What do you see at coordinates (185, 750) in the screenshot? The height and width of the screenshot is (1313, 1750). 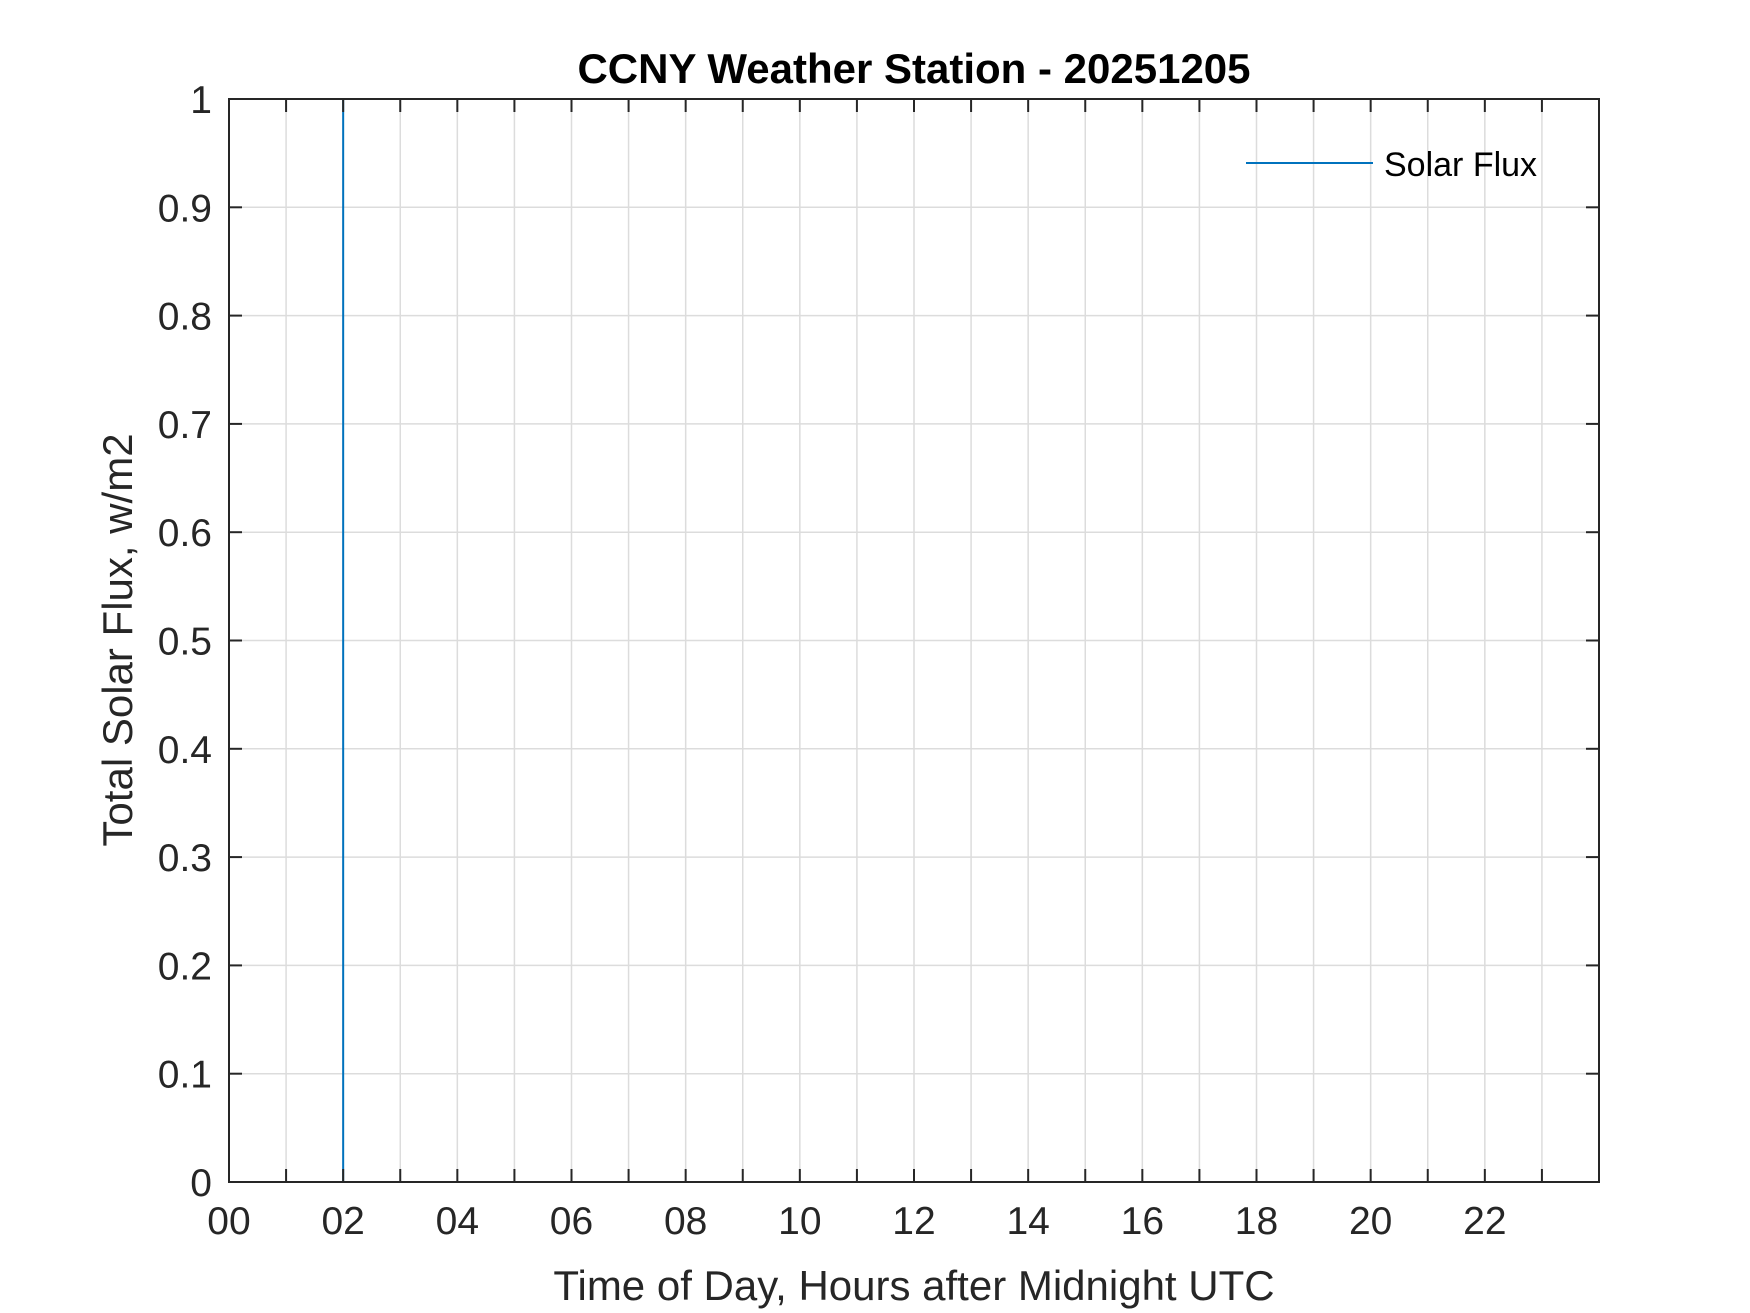 I see `y-tick-label: 0.4` at bounding box center [185, 750].